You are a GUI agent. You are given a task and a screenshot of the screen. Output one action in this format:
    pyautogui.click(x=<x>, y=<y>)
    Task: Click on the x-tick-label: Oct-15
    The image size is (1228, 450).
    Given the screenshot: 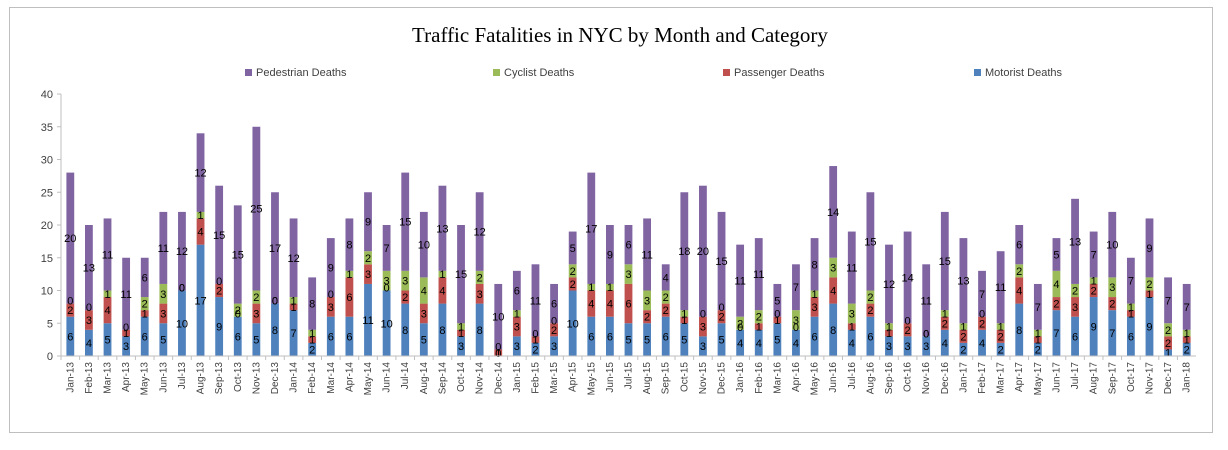 What is the action you would take?
    pyautogui.click(x=684, y=377)
    